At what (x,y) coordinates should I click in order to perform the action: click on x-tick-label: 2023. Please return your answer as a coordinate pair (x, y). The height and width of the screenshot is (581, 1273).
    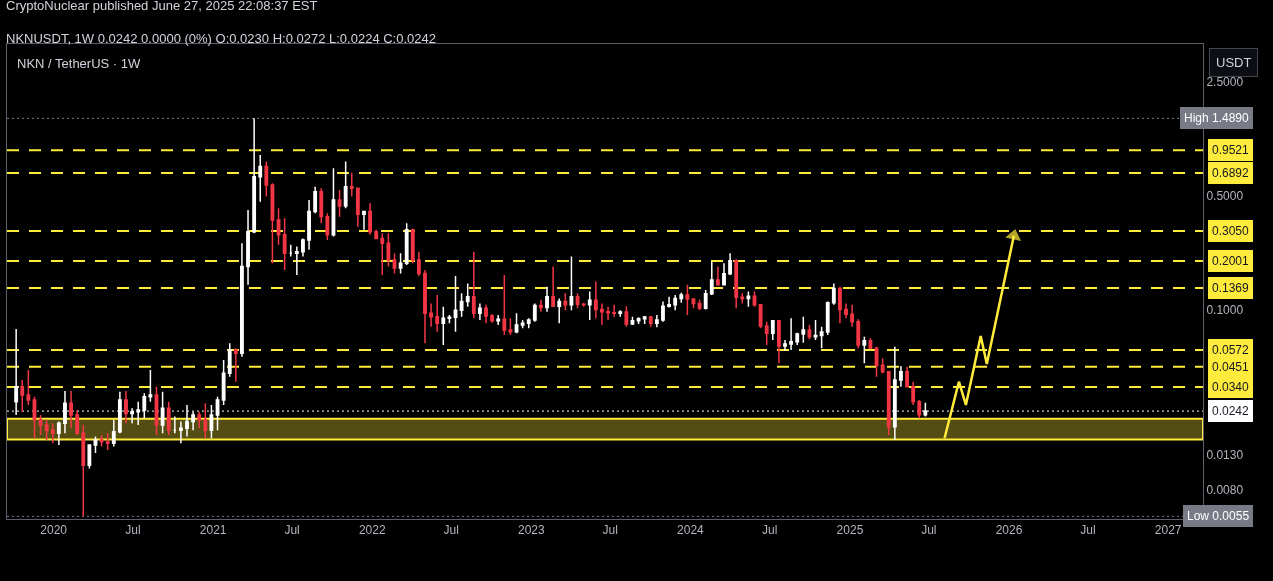
    Looking at the image, I should click on (531, 530).